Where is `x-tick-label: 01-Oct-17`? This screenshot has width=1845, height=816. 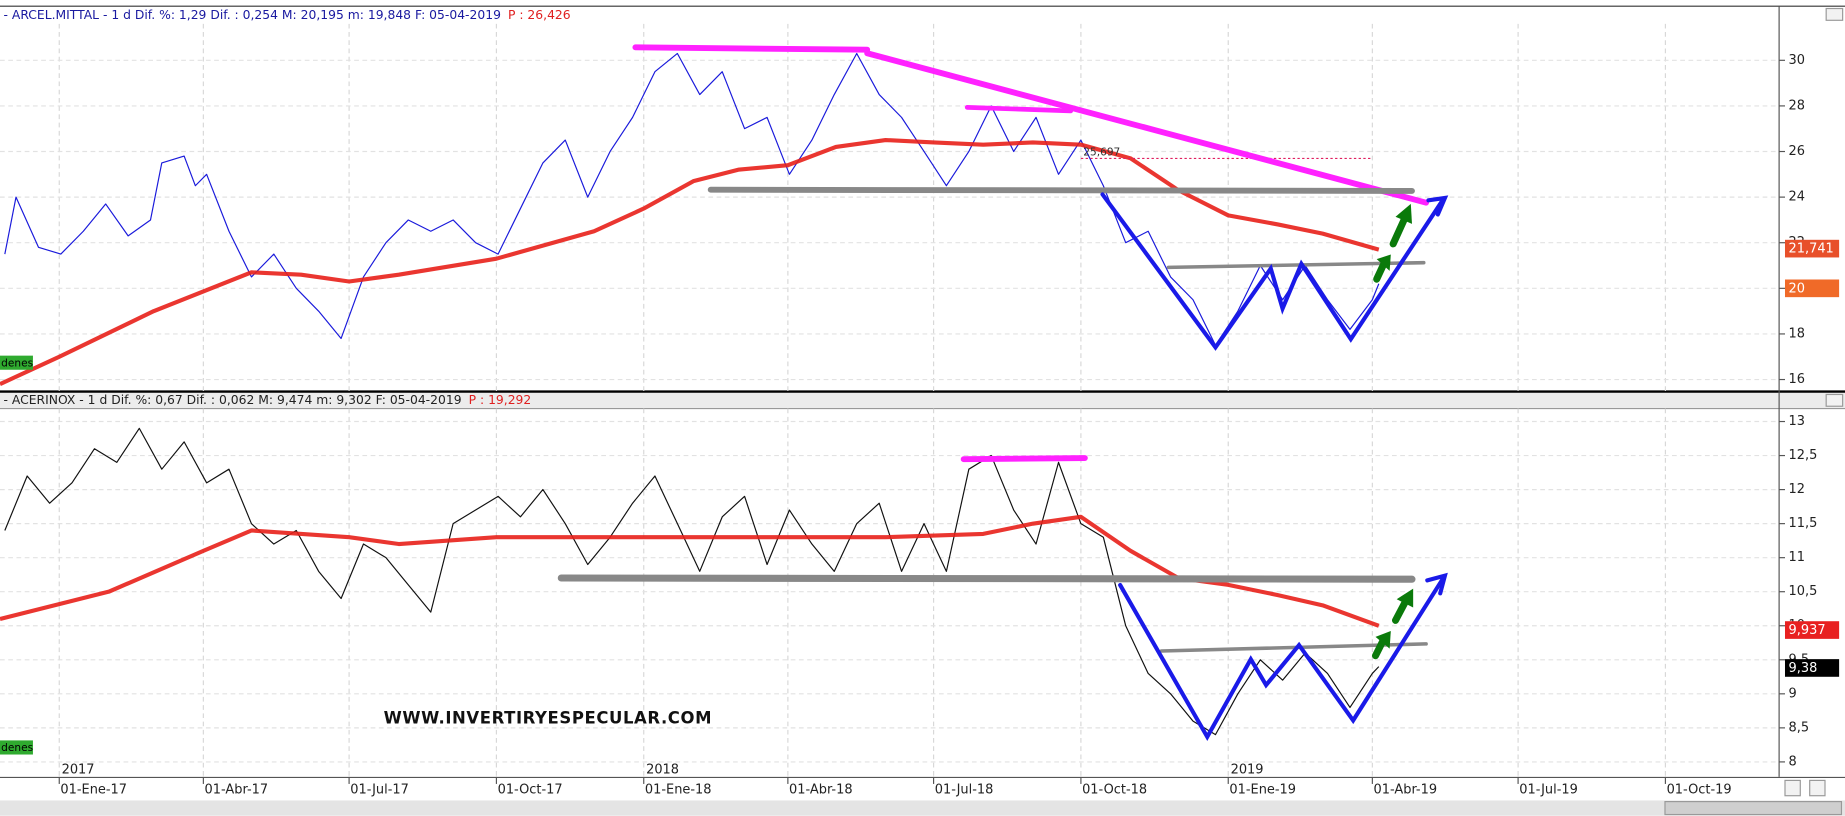 x-tick-label: 01-Oct-17 is located at coordinates (530, 789).